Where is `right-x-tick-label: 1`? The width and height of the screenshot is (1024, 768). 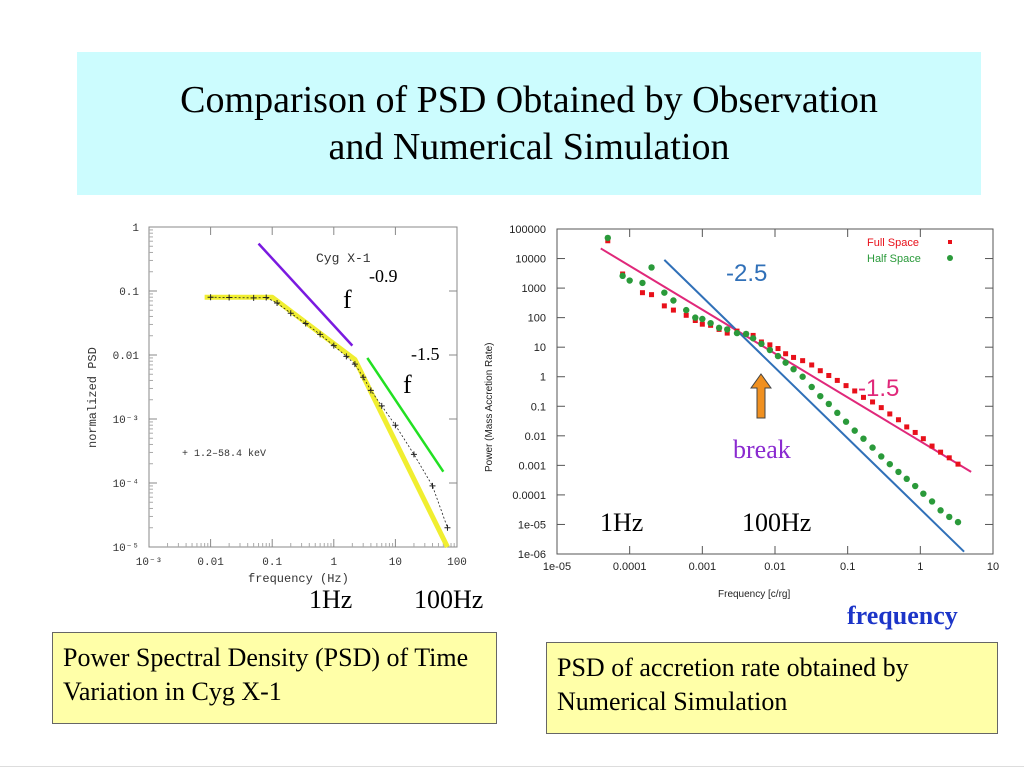
right-x-tick-label: 1 is located at coordinates (920, 567).